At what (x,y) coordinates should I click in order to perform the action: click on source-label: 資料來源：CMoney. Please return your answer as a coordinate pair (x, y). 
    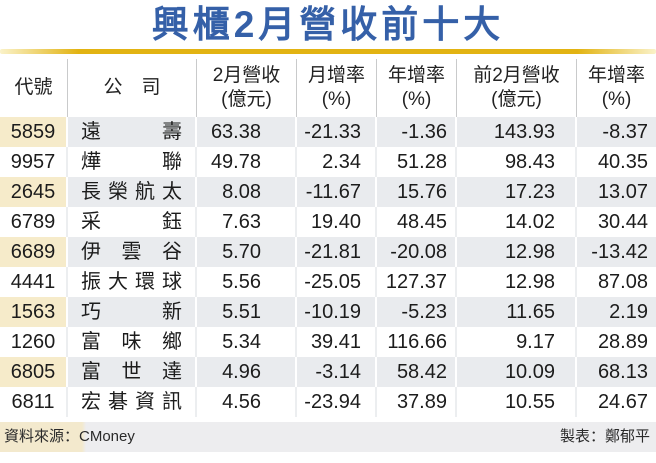
    Looking at the image, I should click on (69, 436).